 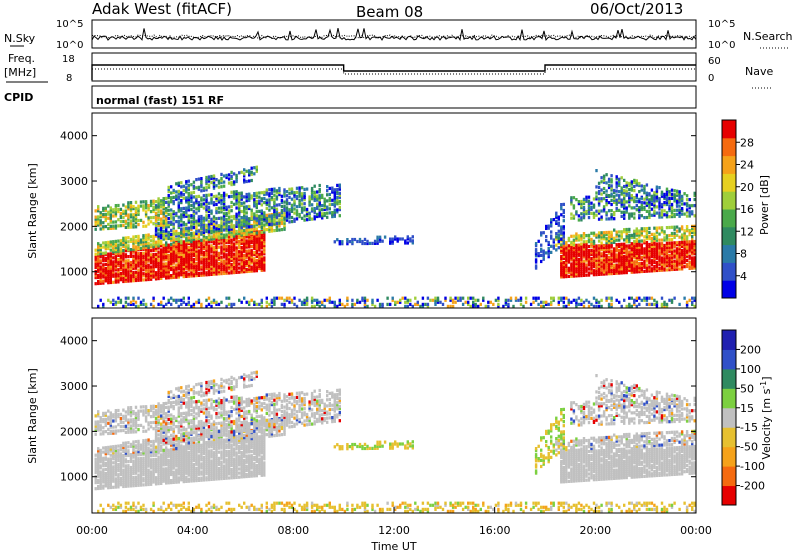 I want to click on power-ylabel: Slant Range [km], so click(x=32, y=211).